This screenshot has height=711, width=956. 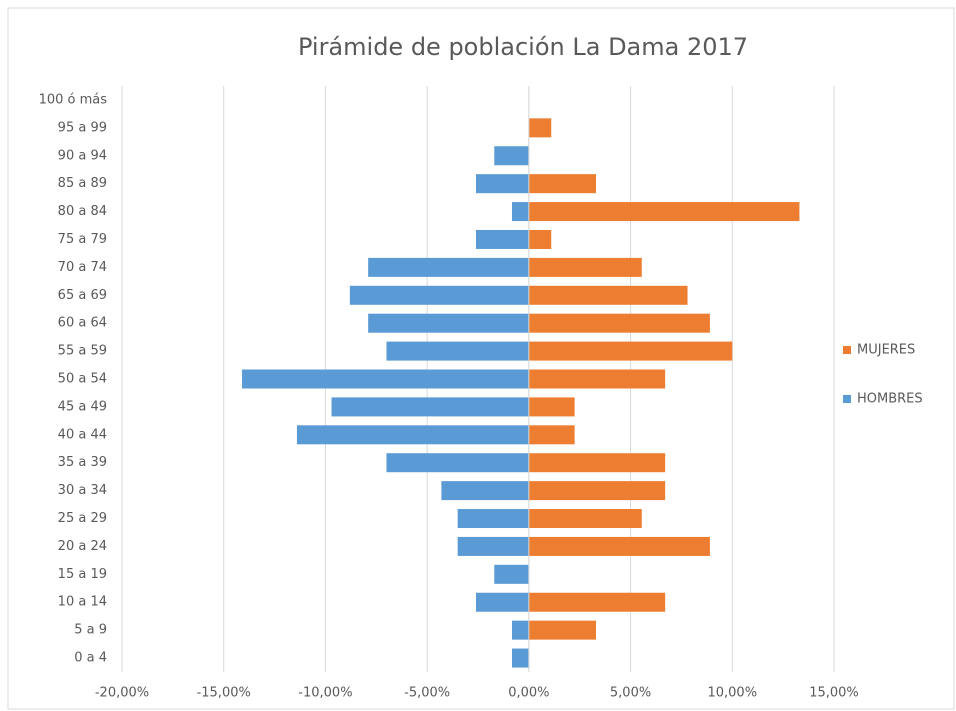 What do you see at coordinates (82, 406) in the screenshot?
I see `y-tick-label: 45 a 49` at bounding box center [82, 406].